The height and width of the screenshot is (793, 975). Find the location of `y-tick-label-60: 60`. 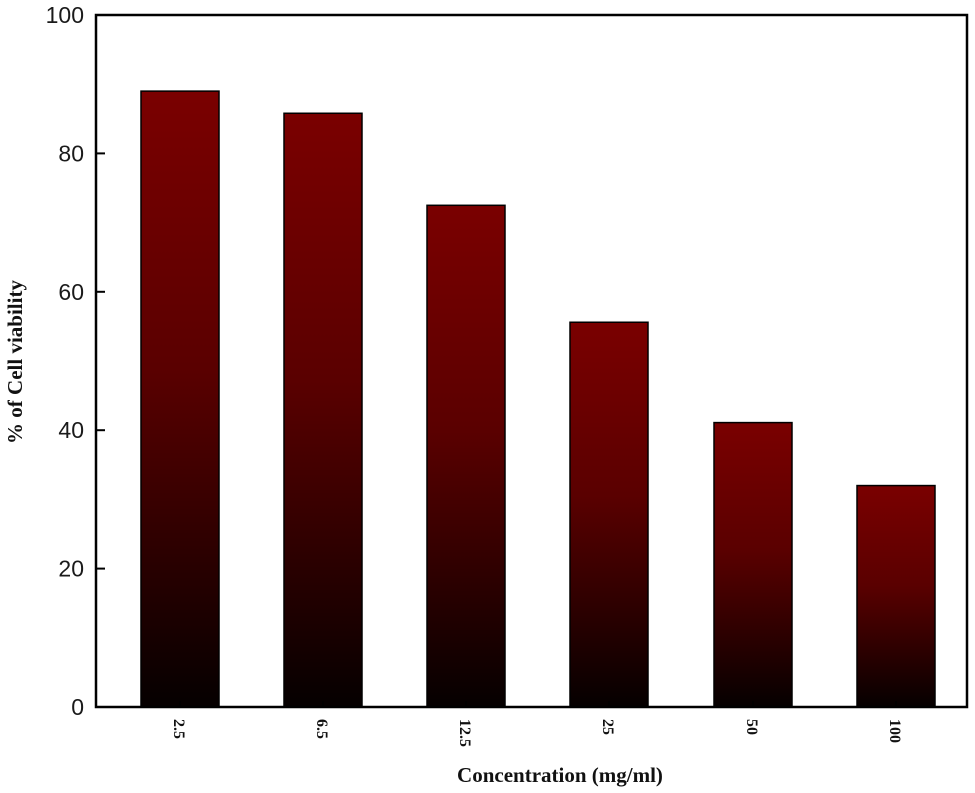

y-tick-label-60: 60 is located at coordinates (71, 292).